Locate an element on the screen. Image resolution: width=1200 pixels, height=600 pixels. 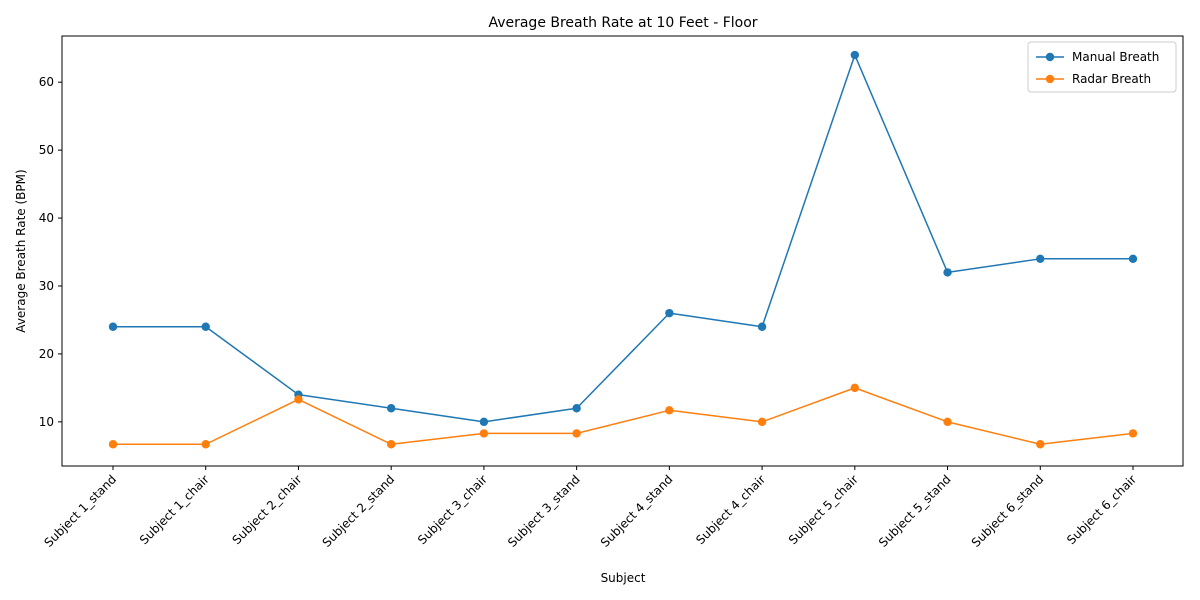
legend-box is located at coordinates (1102, 67).